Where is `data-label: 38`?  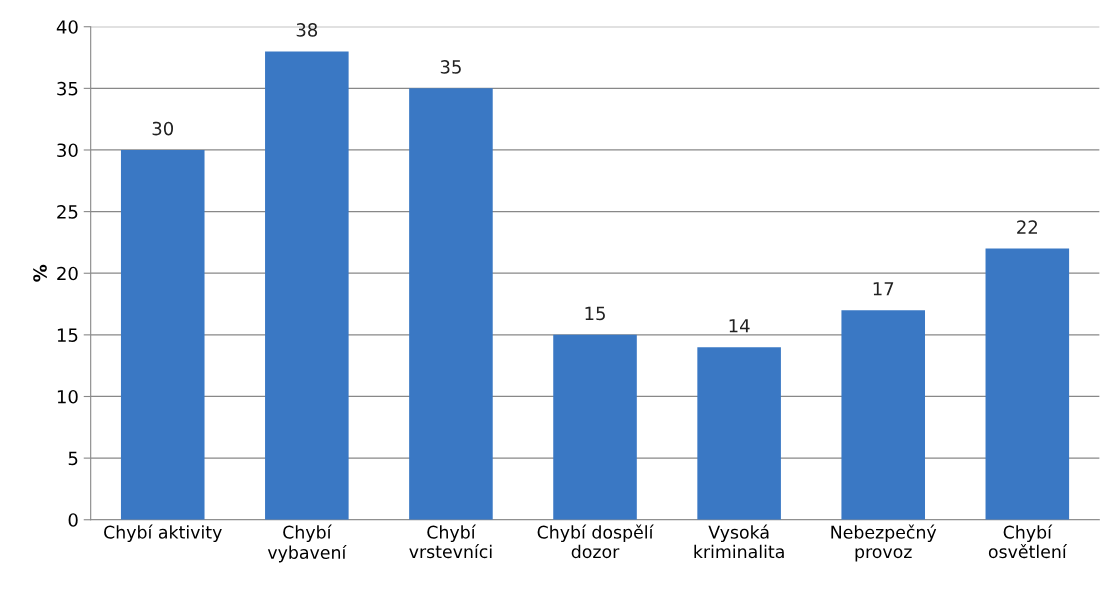 data-label: 38 is located at coordinates (307, 30).